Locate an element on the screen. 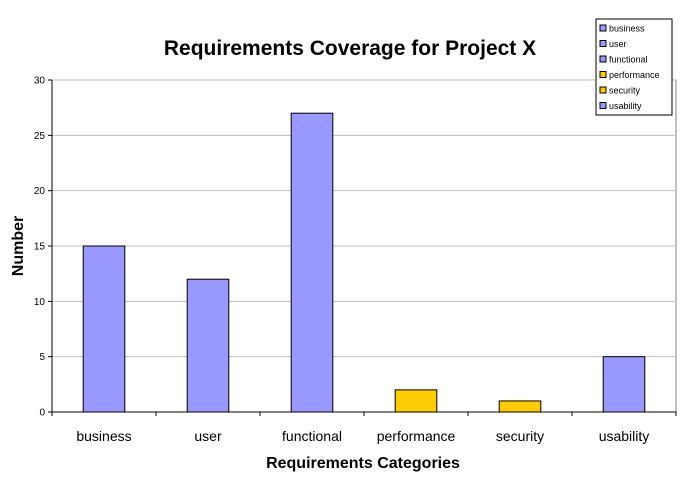  y-tick-label: 5 is located at coordinates (42, 357).